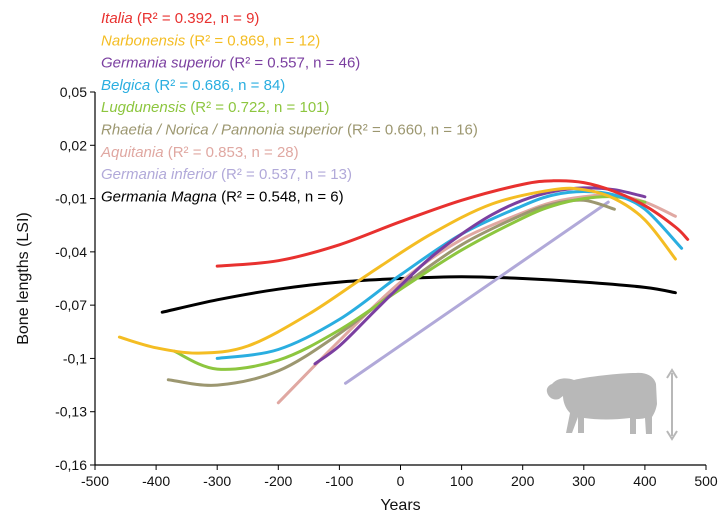 This screenshot has height=517, width=720. I want to click on legend-entry-germania-inferior: Germania inferior (R² = 0.537, n = 13), so click(226, 174).